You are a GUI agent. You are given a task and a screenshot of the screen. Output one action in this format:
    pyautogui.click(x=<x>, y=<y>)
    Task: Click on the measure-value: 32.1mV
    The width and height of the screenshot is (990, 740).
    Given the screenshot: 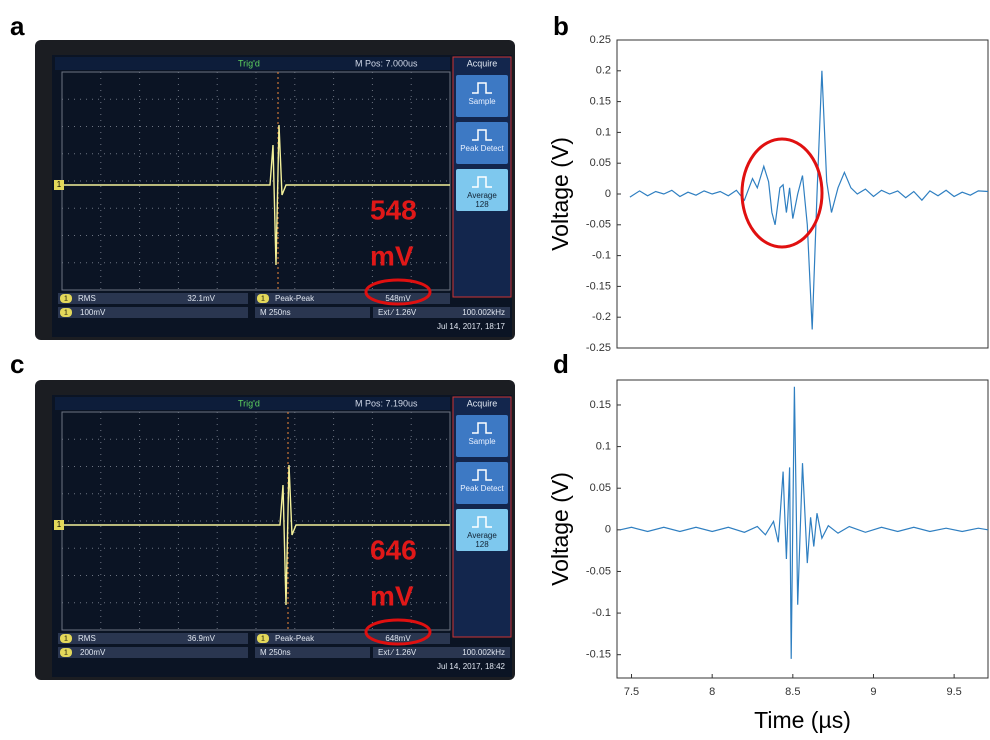 What is the action you would take?
    pyautogui.click(x=201, y=298)
    